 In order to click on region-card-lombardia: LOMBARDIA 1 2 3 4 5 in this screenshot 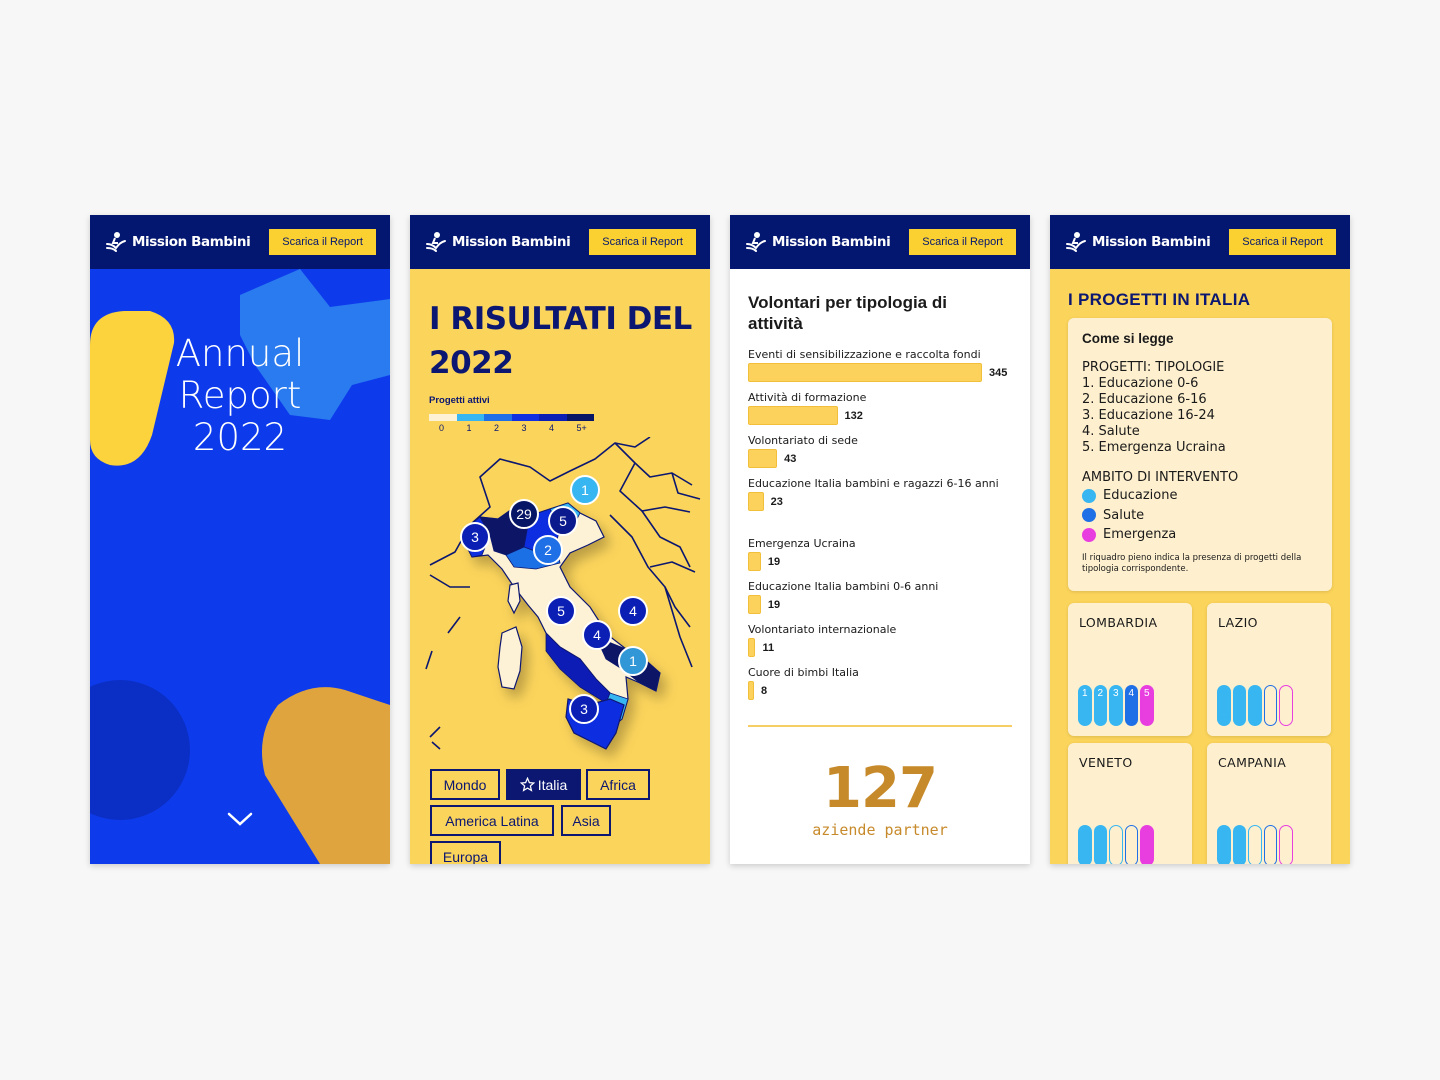, I will do `click(1130, 669)`.